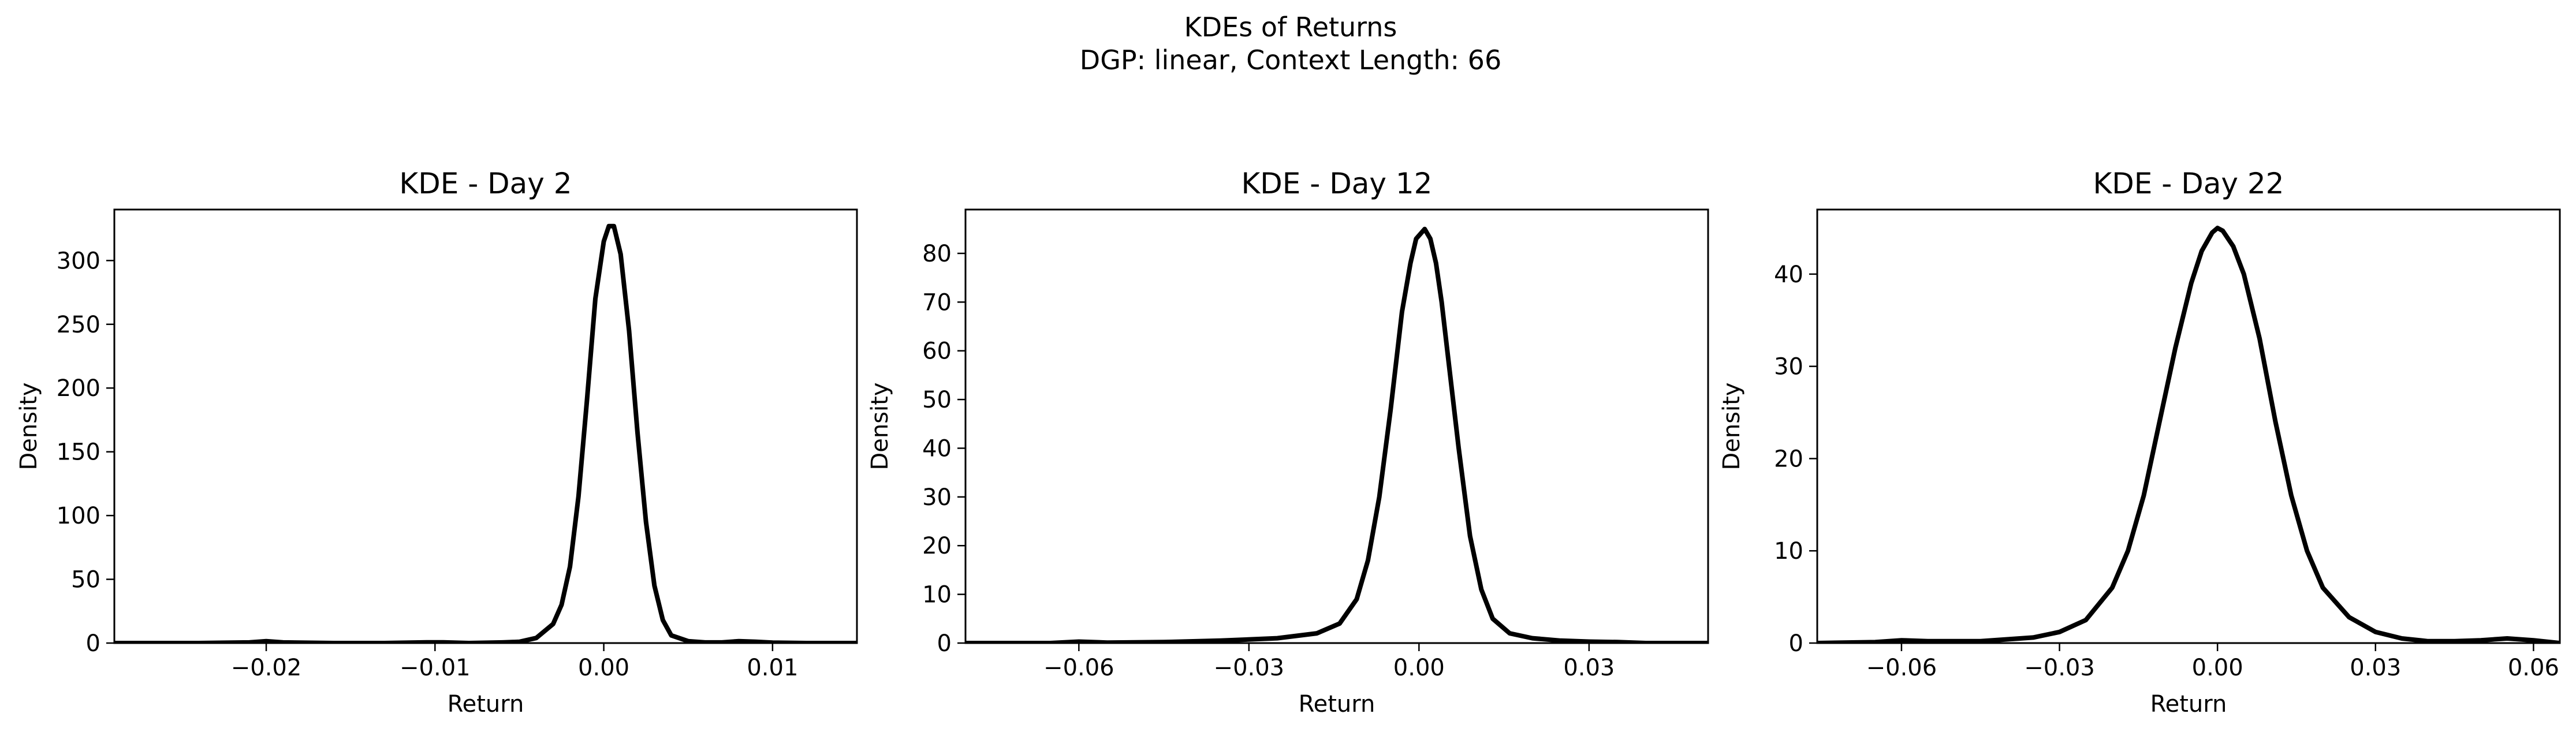 The height and width of the screenshot is (736, 2576). I want to click on figure-title-line2: DGP: linear, Context Length: 66, so click(1290, 60).